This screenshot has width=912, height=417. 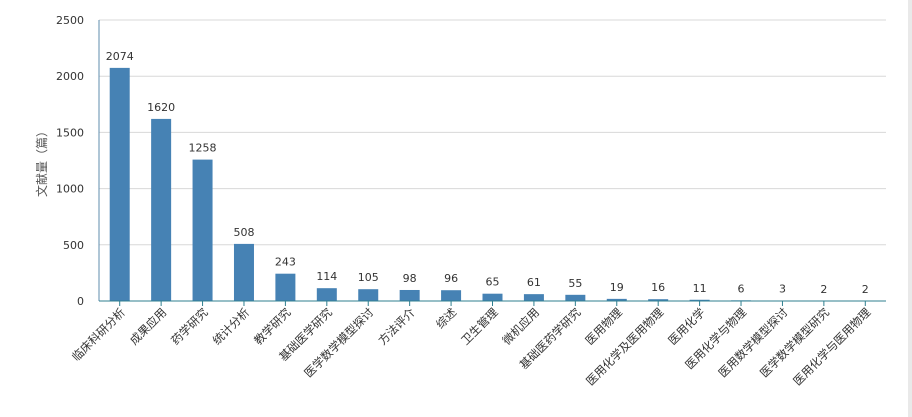 I want to click on value-label: 243, so click(x=285, y=262).